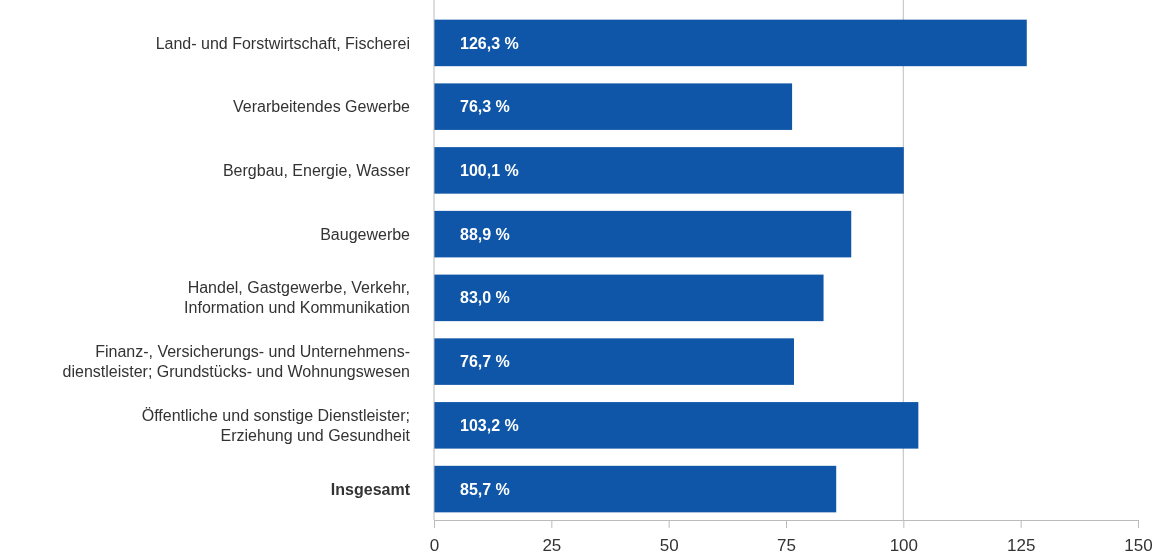  I want to click on data-label: 76,7 %, so click(485, 362).